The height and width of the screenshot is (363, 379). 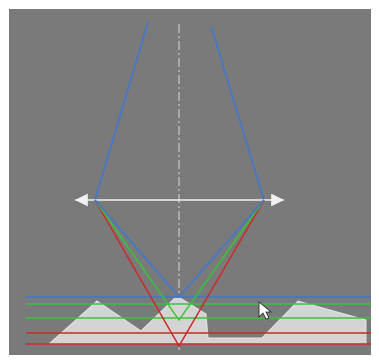 What do you see at coordinates (207, 320) in the screenshot?
I see `surface-profile` at bounding box center [207, 320].